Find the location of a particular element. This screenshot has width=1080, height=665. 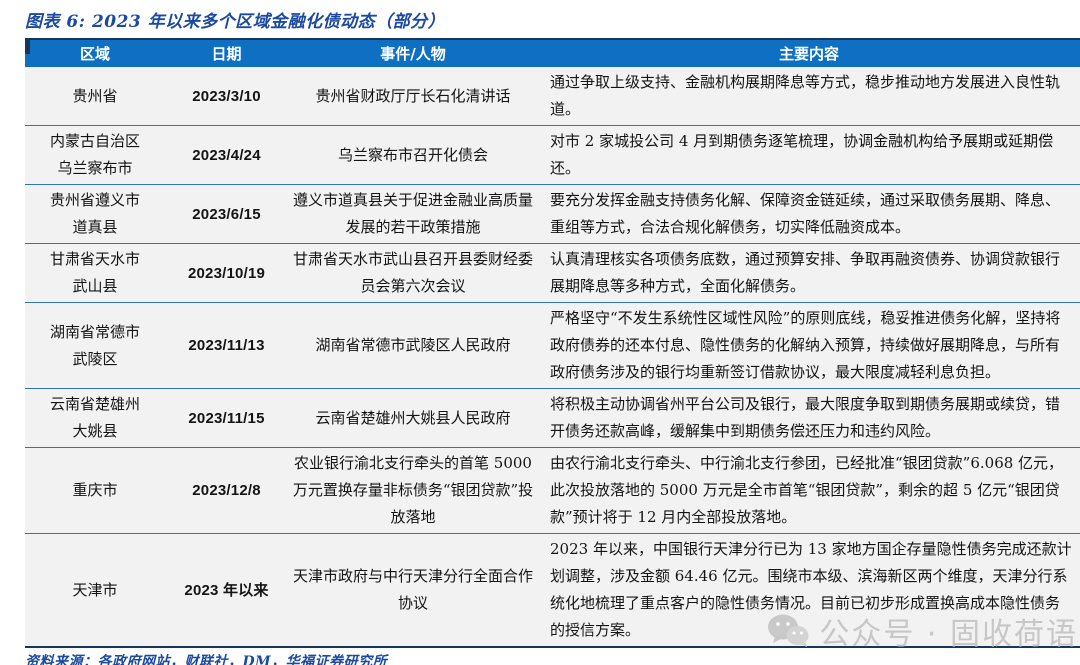

cell-region: 内蒙古自治区乌兰察布市 is located at coordinates (94, 154).